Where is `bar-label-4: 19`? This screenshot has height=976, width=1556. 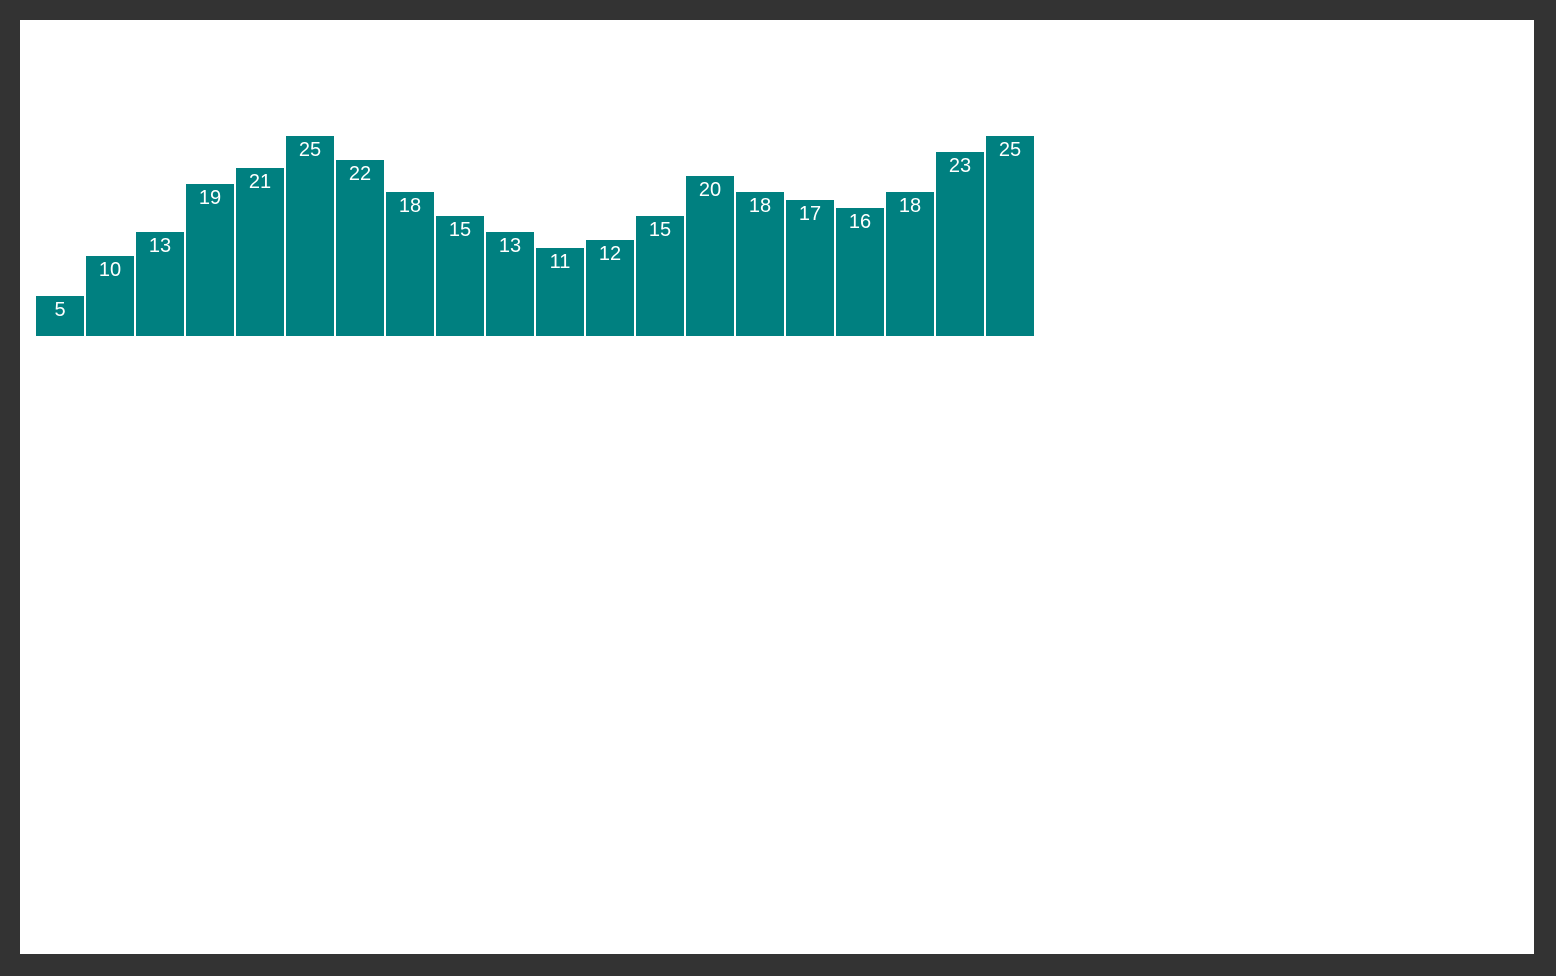 bar-label-4: 19 is located at coordinates (210, 198).